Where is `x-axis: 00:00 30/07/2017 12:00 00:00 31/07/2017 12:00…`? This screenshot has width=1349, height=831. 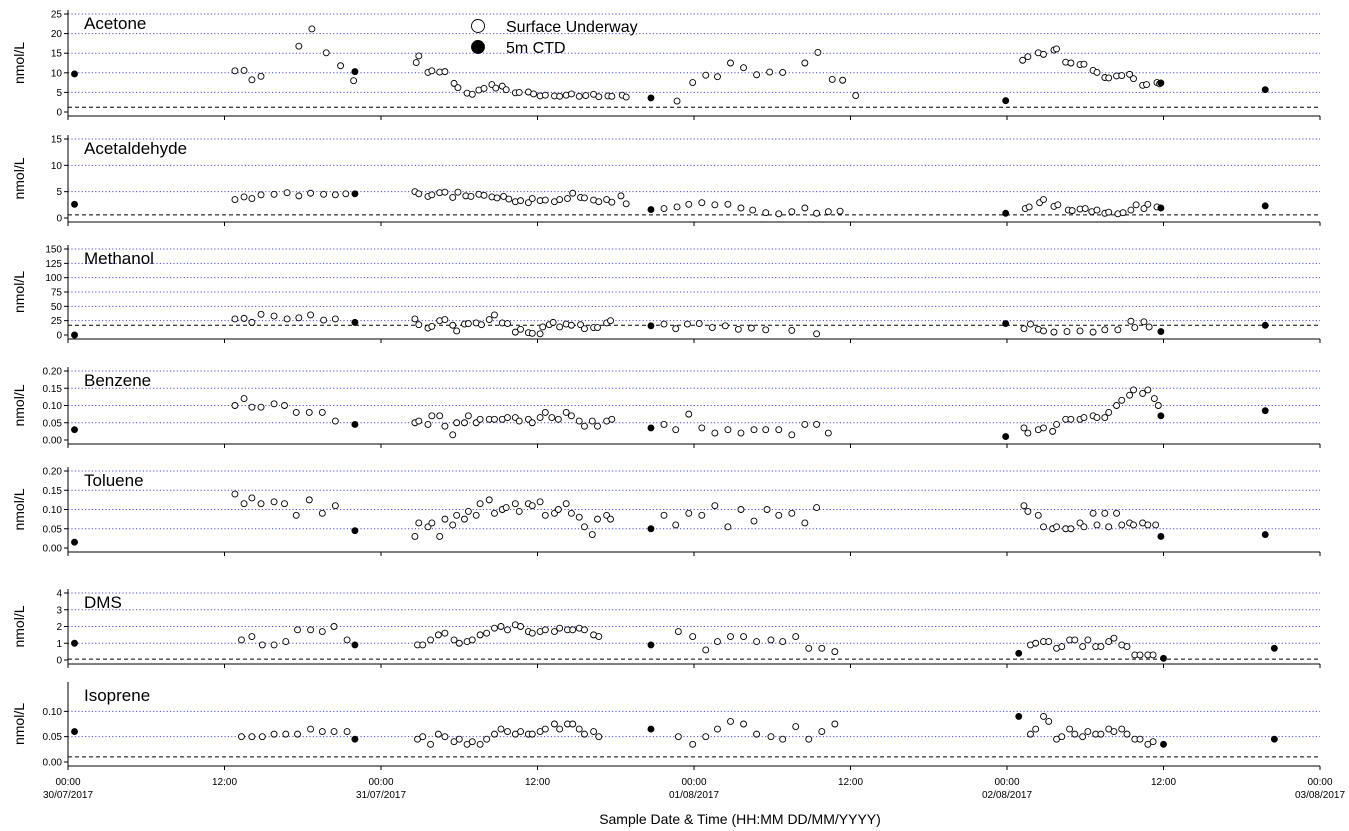 x-axis: 00:00 30/07/2017 12:00 00:00 31/07/2017 12:00… is located at coordinates (694, 789).